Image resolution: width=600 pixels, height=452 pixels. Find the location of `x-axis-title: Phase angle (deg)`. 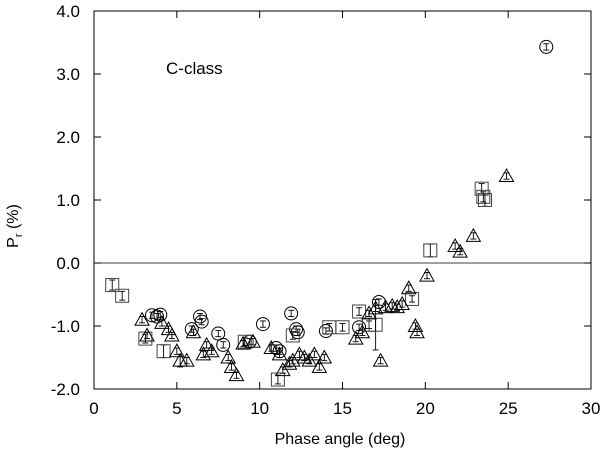

x-axis-title: Phase angle (deg) is located at coordinates (340, 439).